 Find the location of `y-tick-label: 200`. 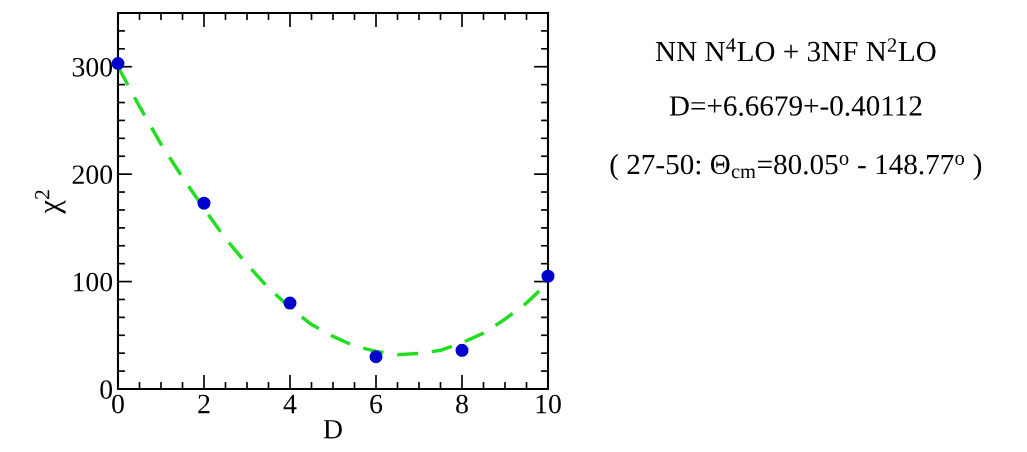

y-tick-label: 200 is located at coordinates (92, 175).